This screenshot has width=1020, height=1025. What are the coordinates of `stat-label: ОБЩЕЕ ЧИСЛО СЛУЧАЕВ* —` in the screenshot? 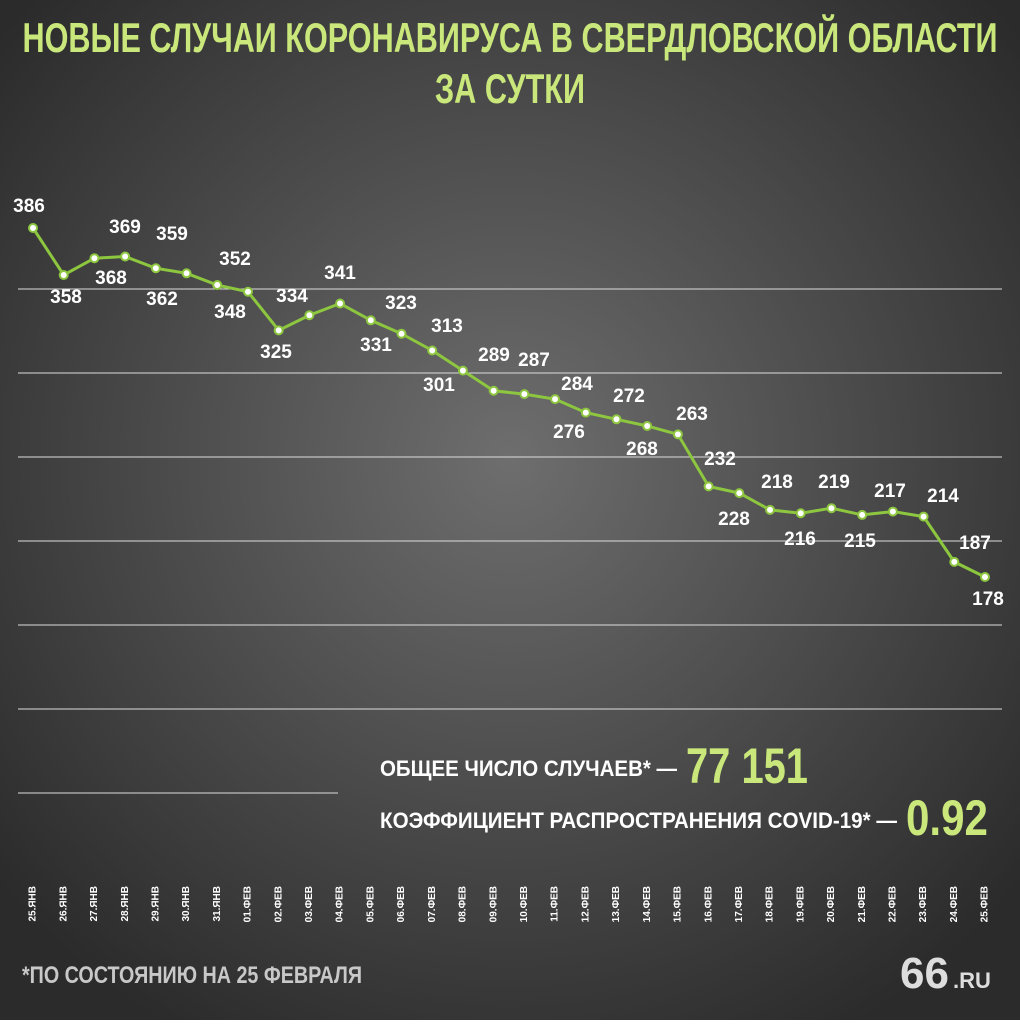 It's located at (528, 768).